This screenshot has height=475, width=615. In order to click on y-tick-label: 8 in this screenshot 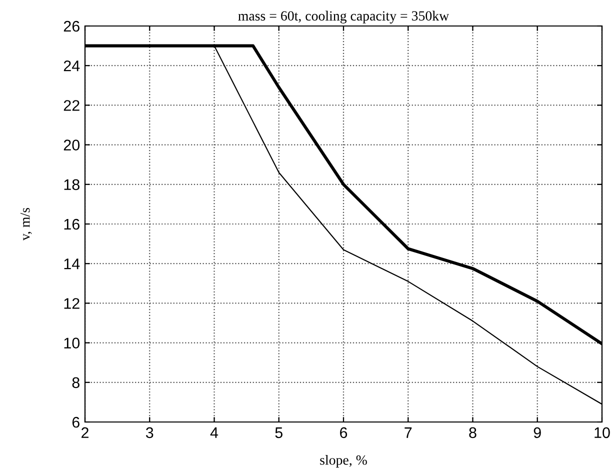, I will do `click(76, 382)`.